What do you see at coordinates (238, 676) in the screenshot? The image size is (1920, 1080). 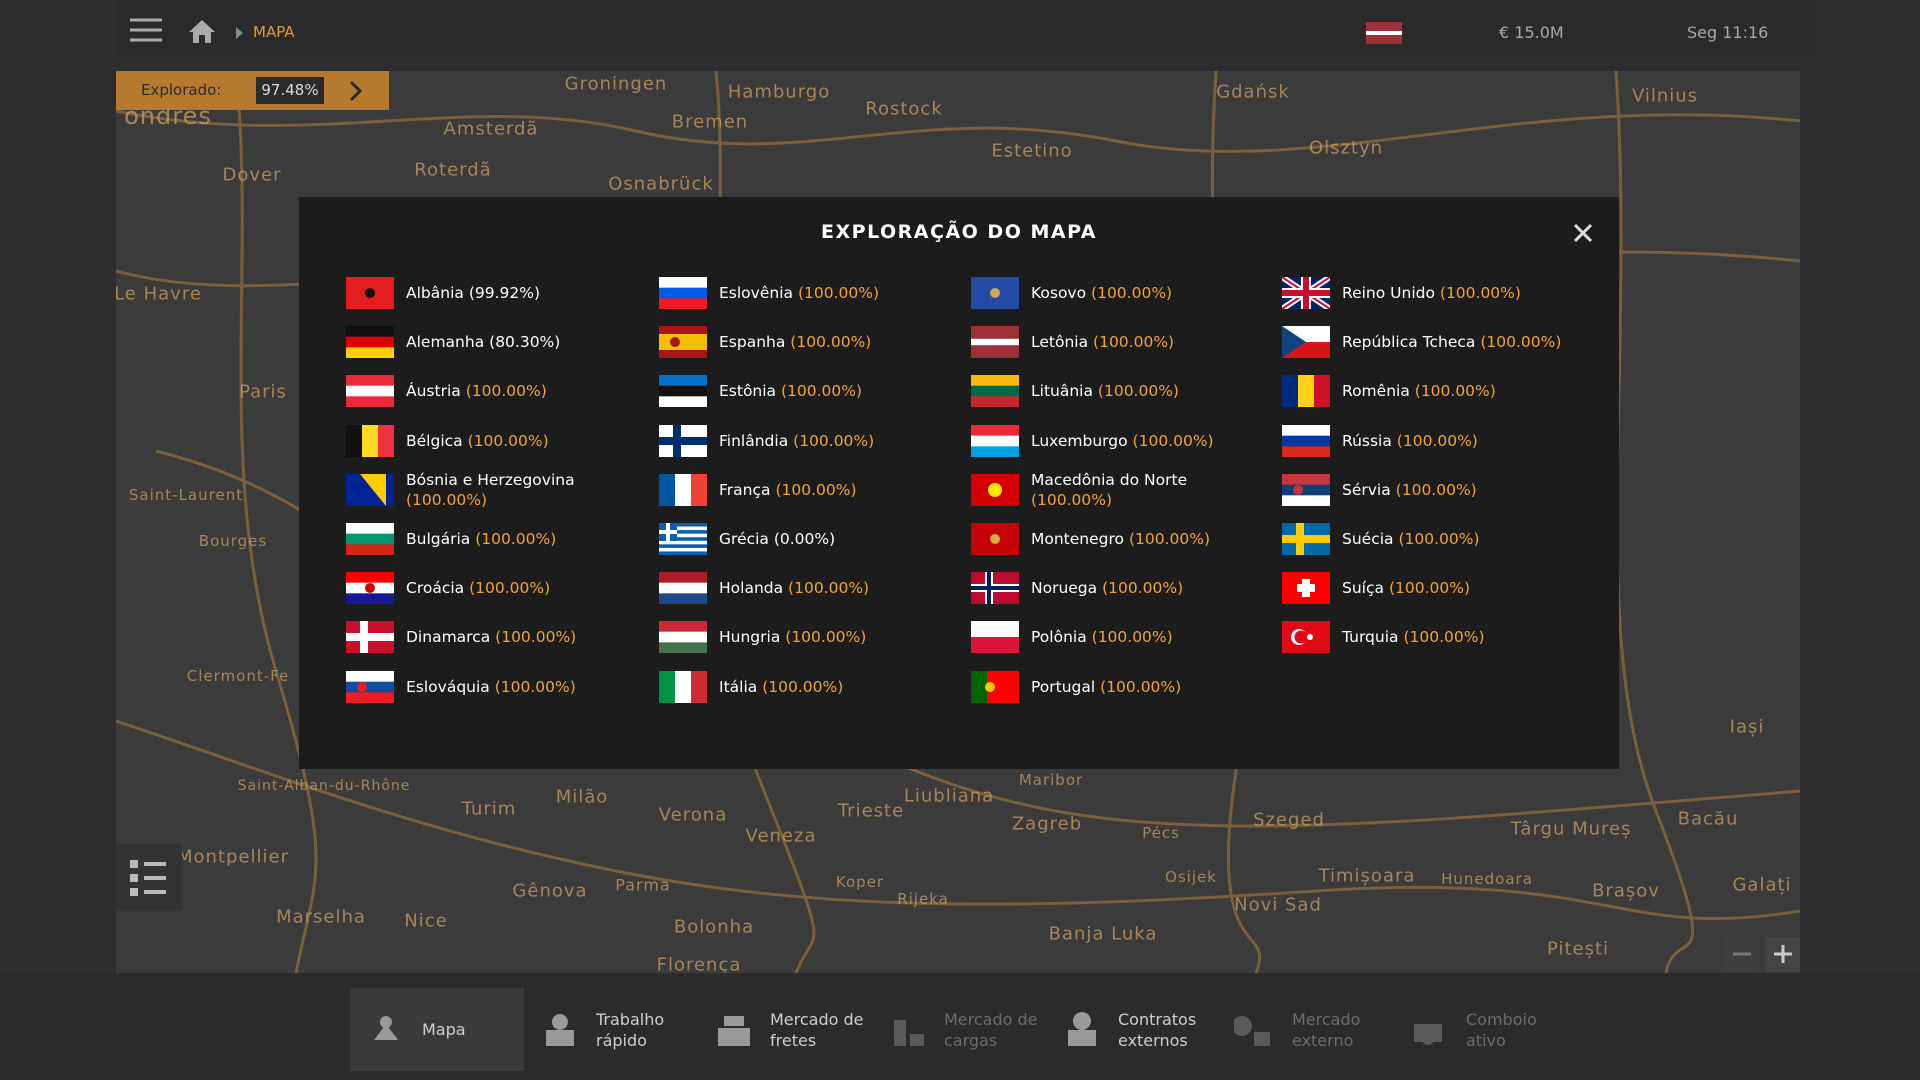 I see `map-label: Clermont-Fe` at bounding box center [238, 676].